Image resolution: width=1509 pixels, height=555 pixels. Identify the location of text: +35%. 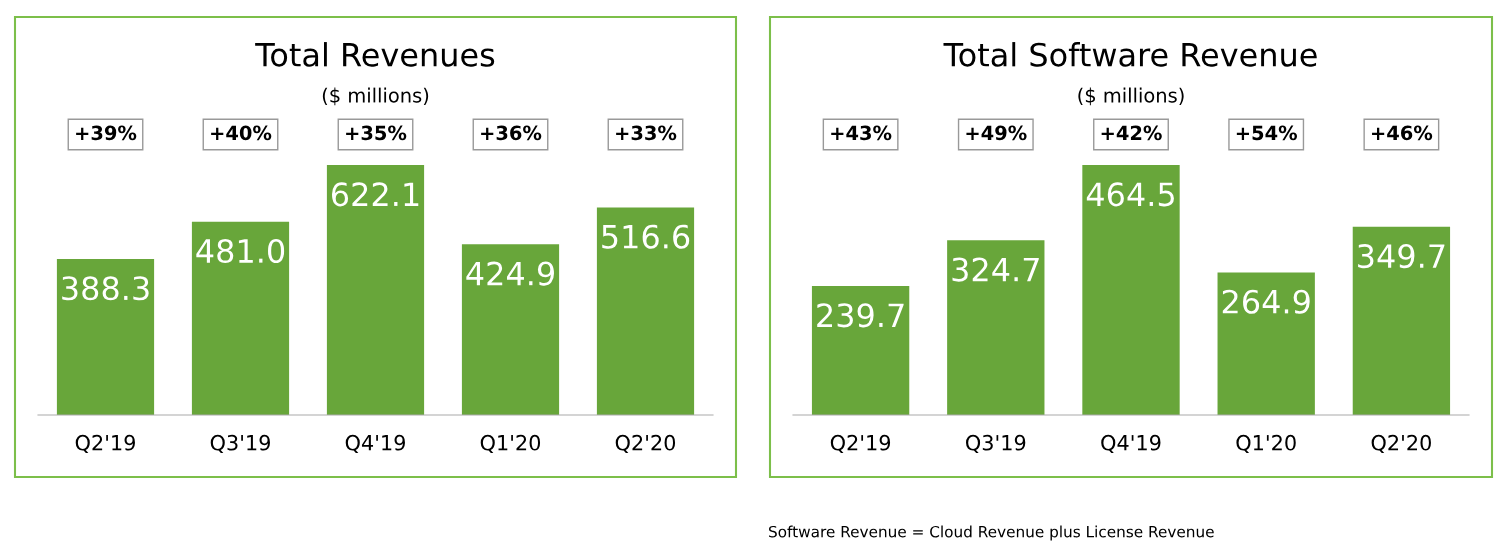
(376, 133).